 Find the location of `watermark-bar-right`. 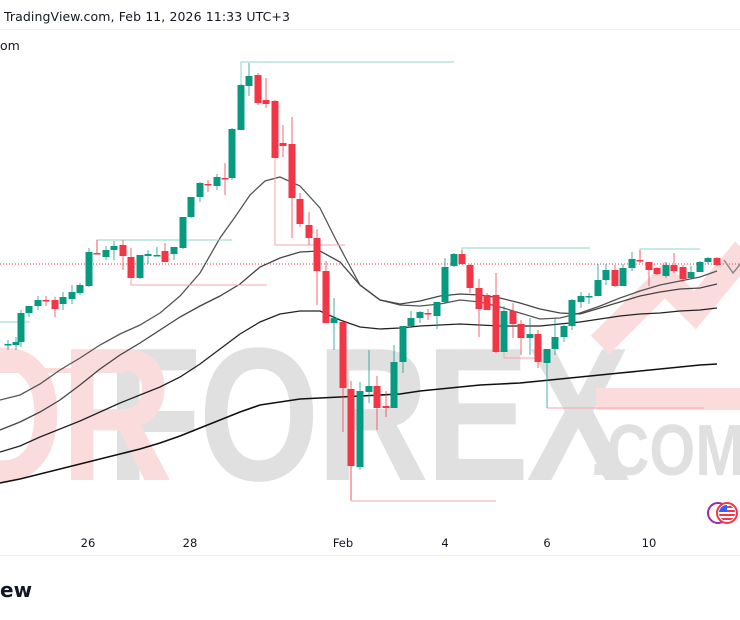

watermark-bar-right is located at coordinates (668, 399).